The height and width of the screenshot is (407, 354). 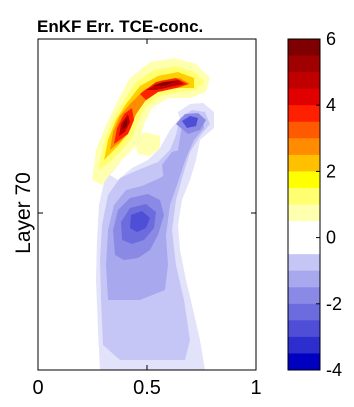 I want to click on colorbar-tick-label: 6, so click(x=331, y=39).